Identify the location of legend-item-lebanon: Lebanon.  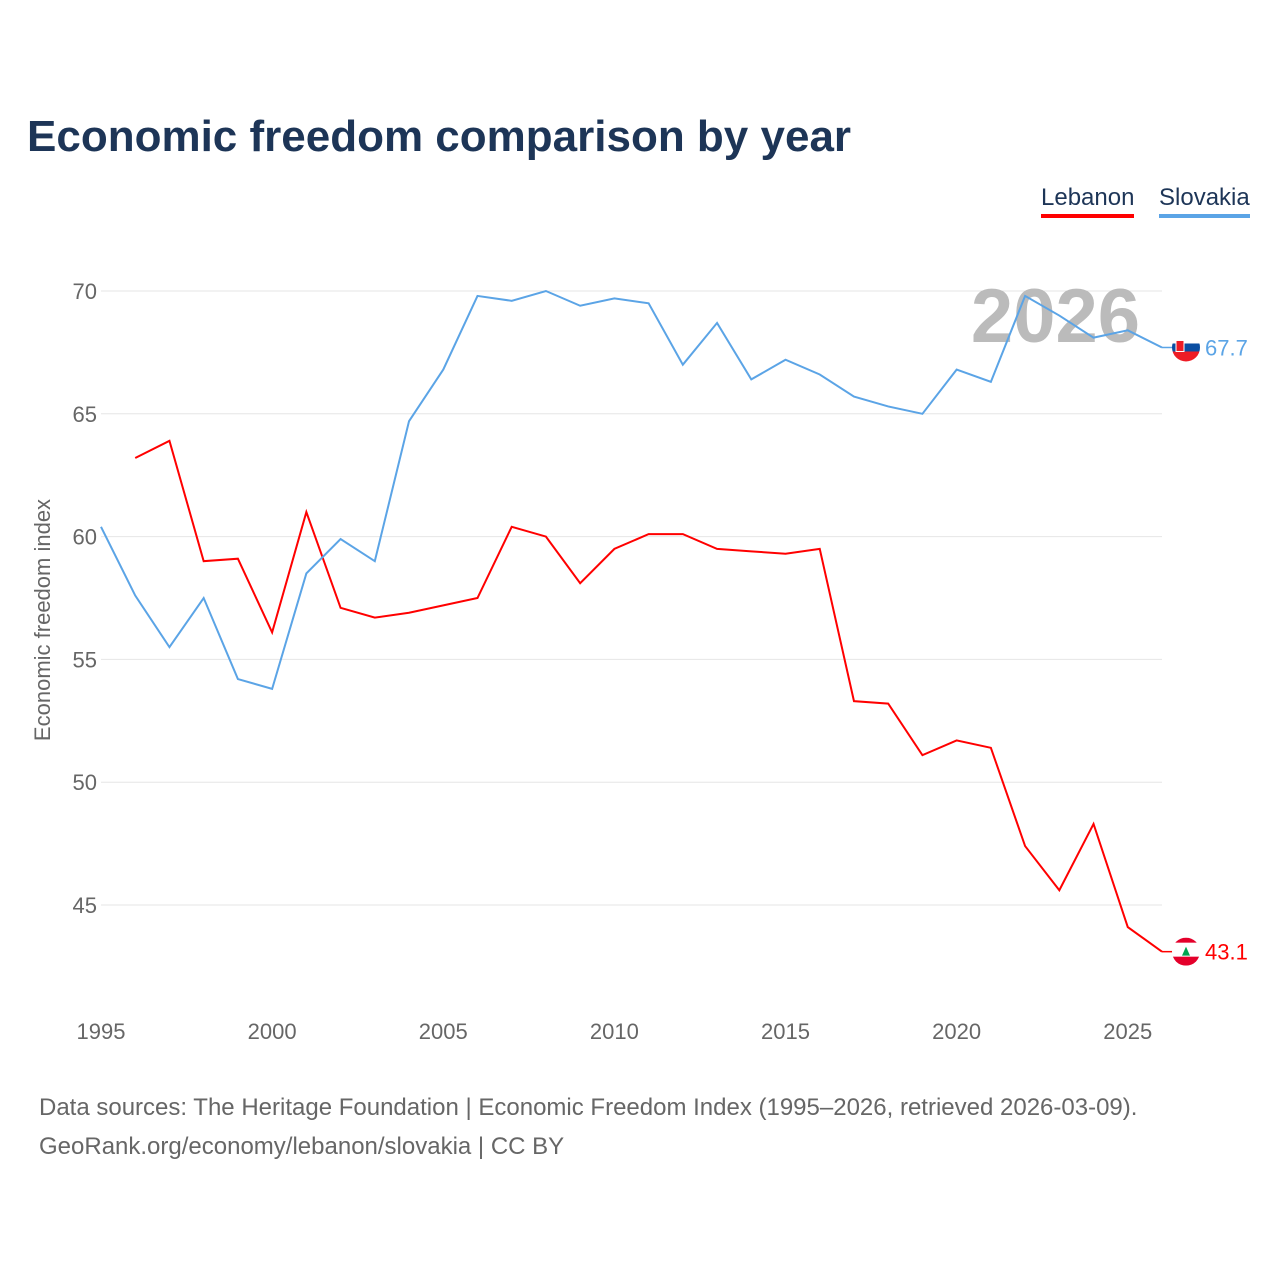
(1088, 201).